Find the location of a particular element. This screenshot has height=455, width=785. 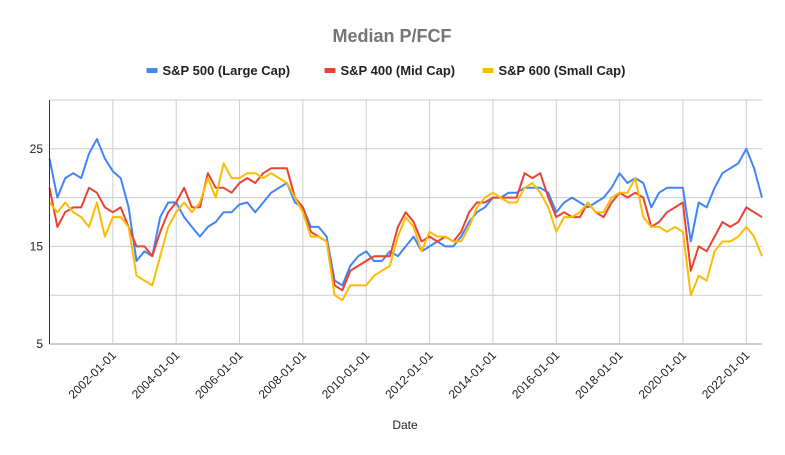

legend-label: S&P 400 (Mid Cap) is located at coordinates (398, 70).